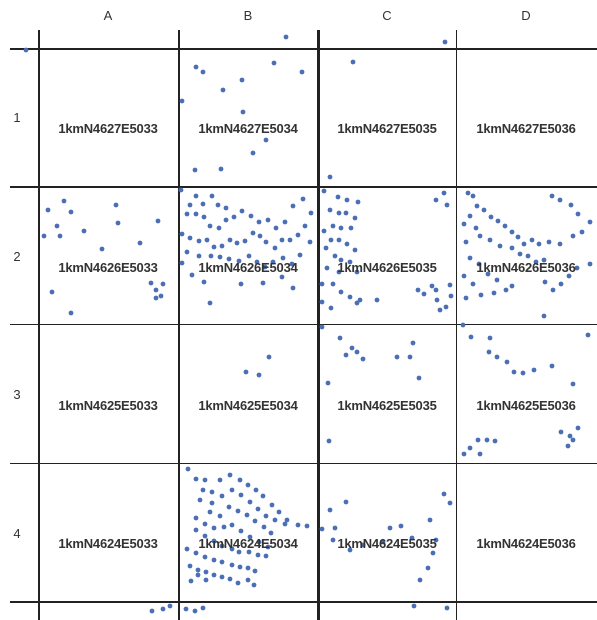  Describe the element at coordinates (387, 15) in the screenshot. I see `column-label-c: C` at that location.